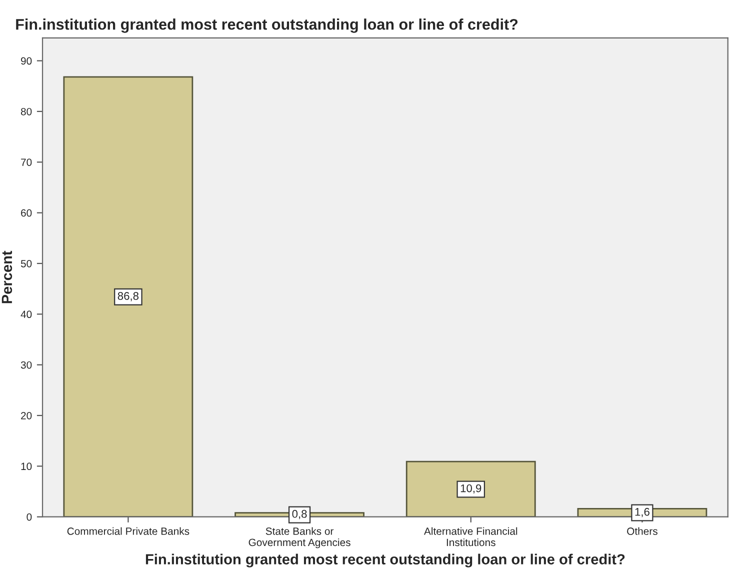 Image resolution: width=733 pixels, height=584 pixels. I want to click on y-tick-label: 20, so click(26, 416).